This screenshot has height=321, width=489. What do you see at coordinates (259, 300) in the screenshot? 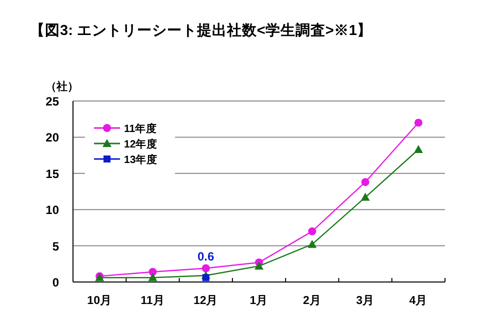
I see `x-tick-label: 1月` at bounding box center [259, 300].